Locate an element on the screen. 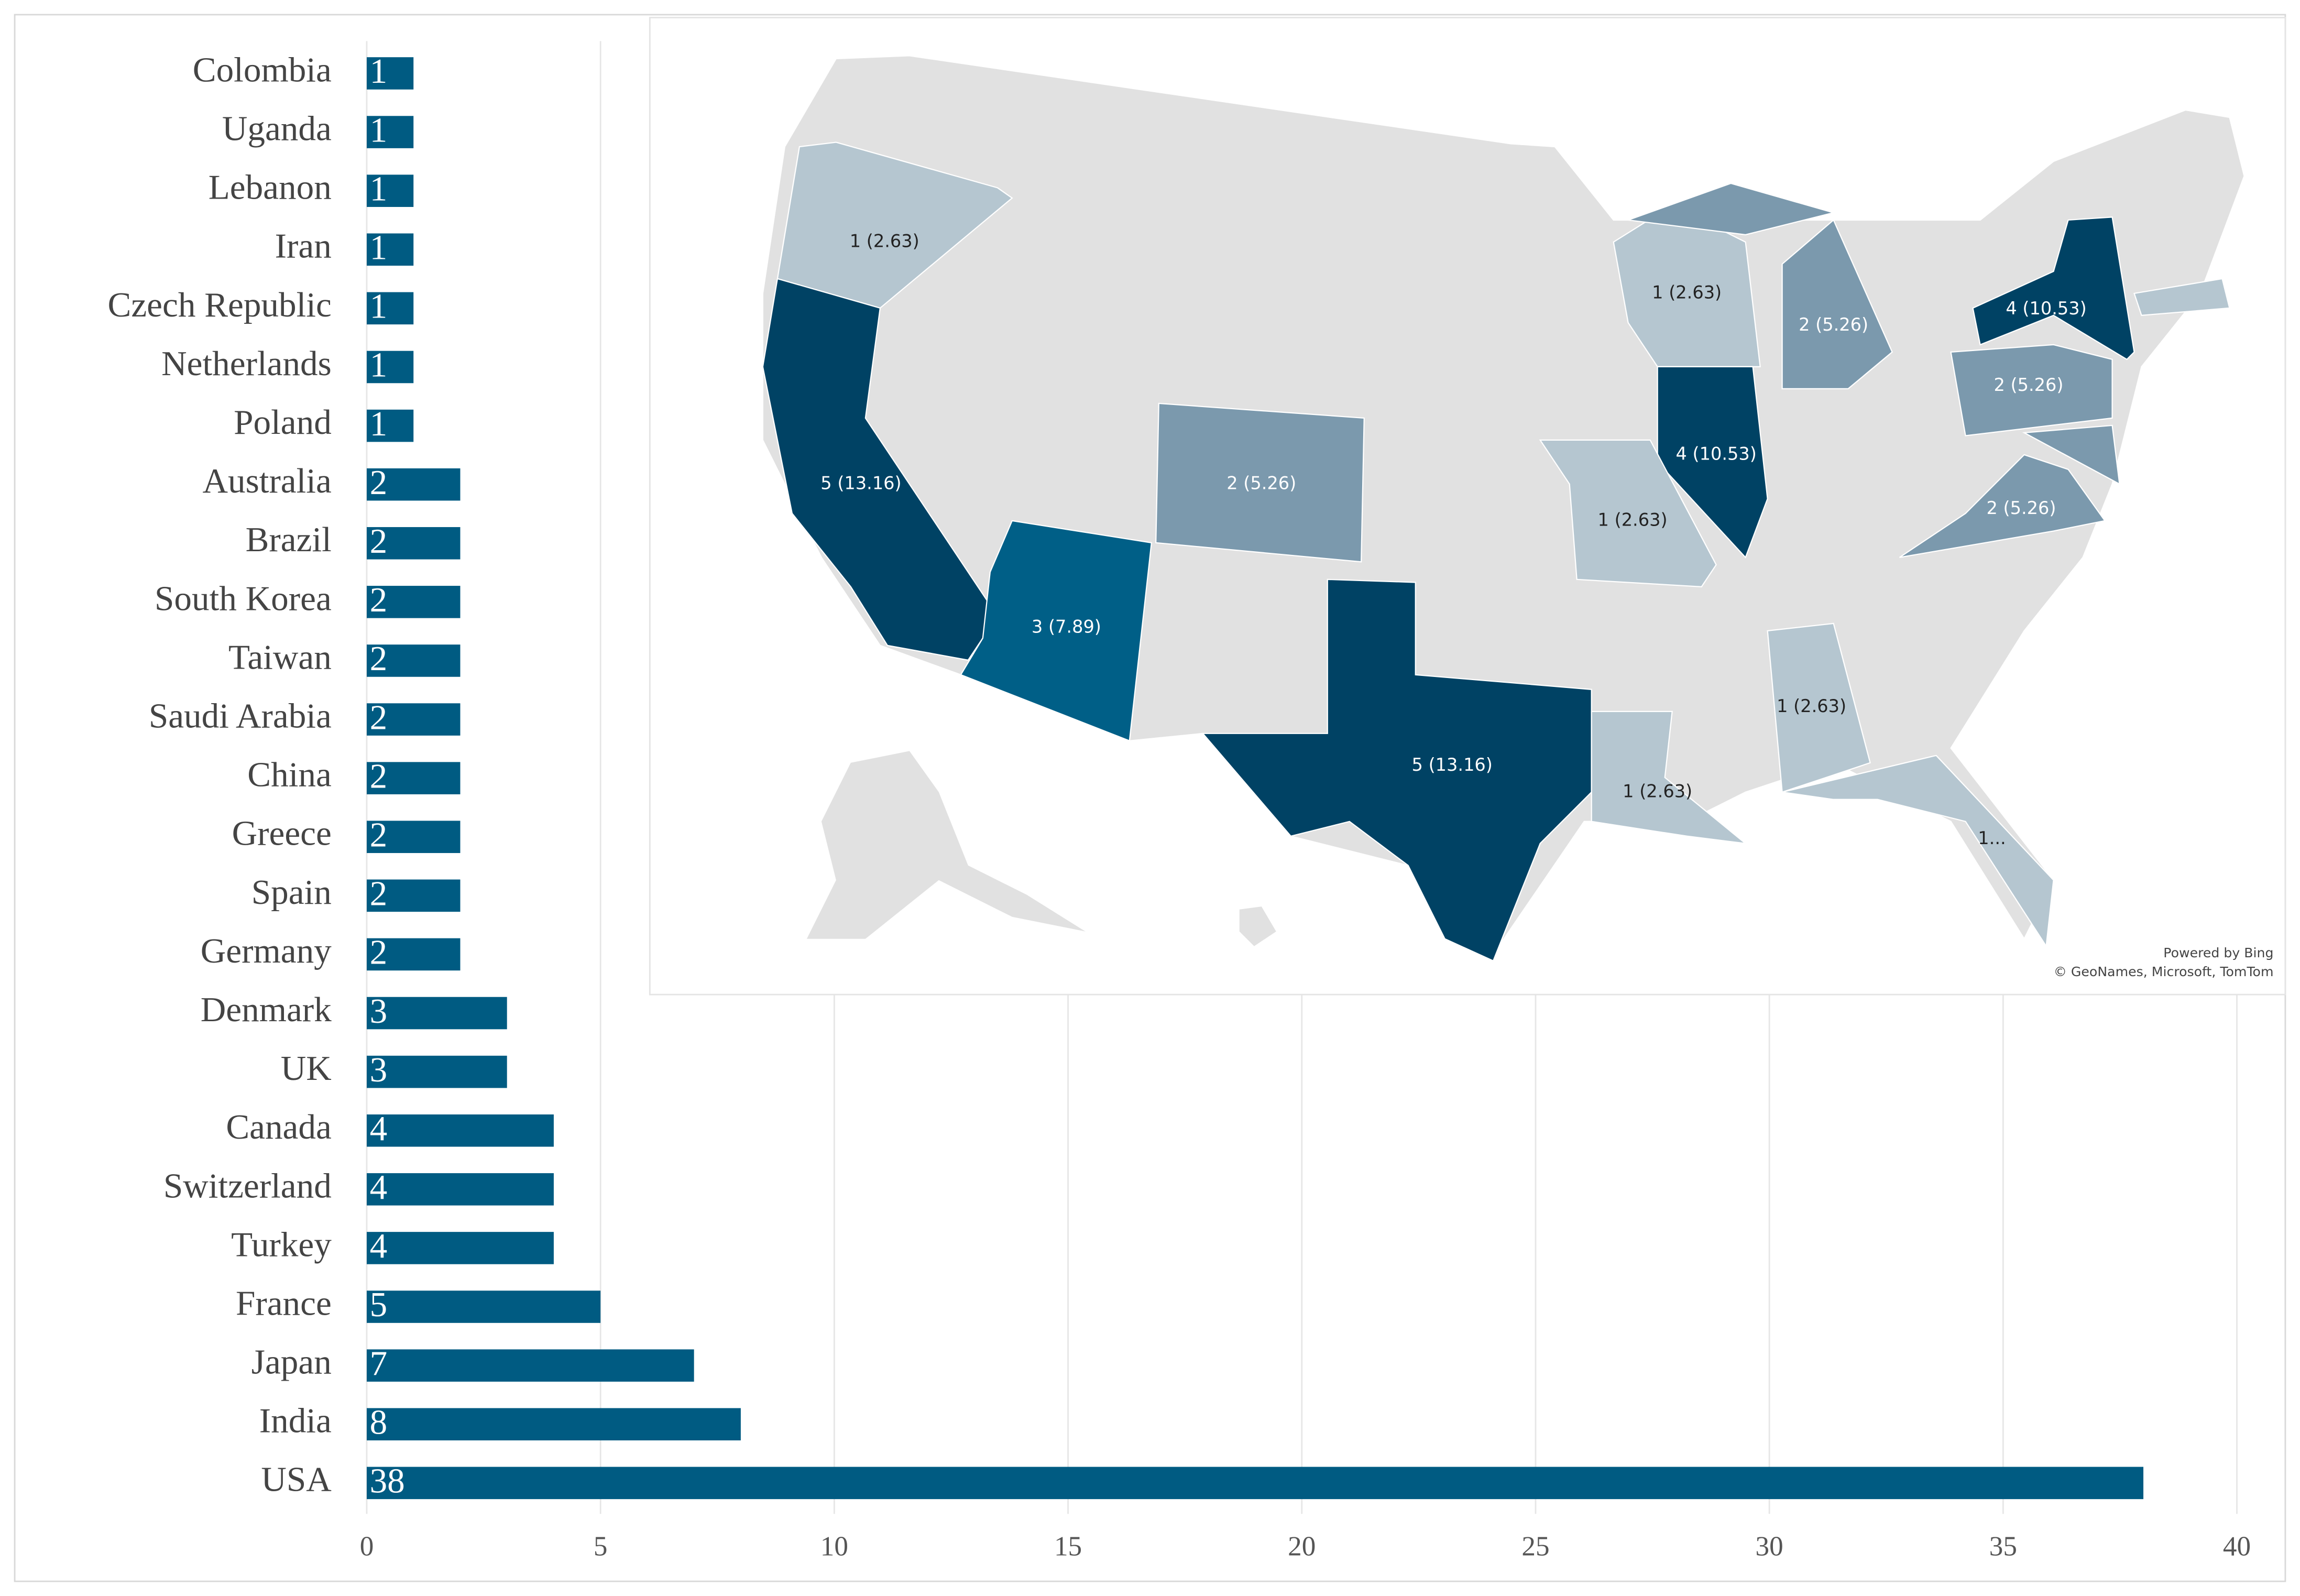 The image size is (2300, 1596). y-tick-label: Uganda is located at coordinates (277, 129).